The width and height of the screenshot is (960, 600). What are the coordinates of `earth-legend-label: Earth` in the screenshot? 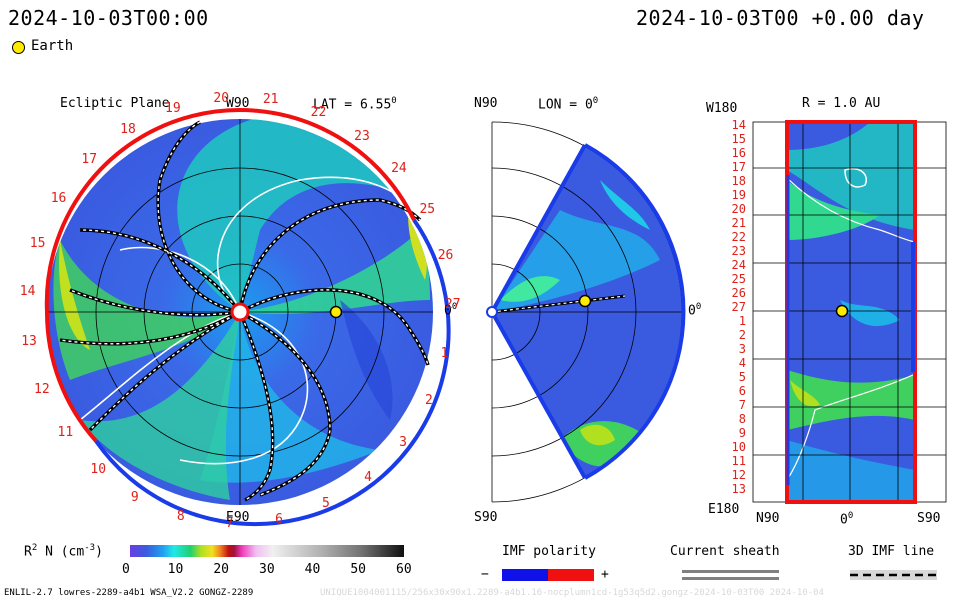 It's located at (52, 46).